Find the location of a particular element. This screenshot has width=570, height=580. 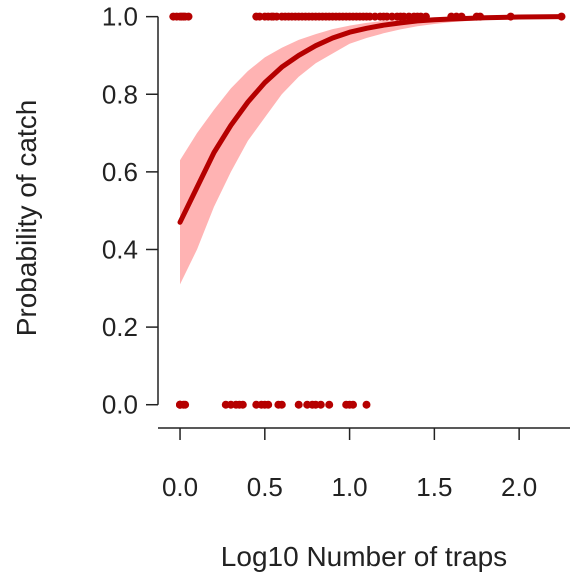

x-tick-label: 0.0 is located at coordinates (180, 487).